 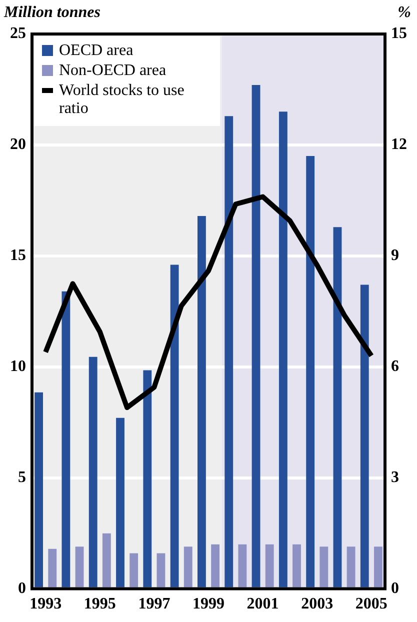 I want to click on x-tick-label: 1995, so click(x=100, y=604).